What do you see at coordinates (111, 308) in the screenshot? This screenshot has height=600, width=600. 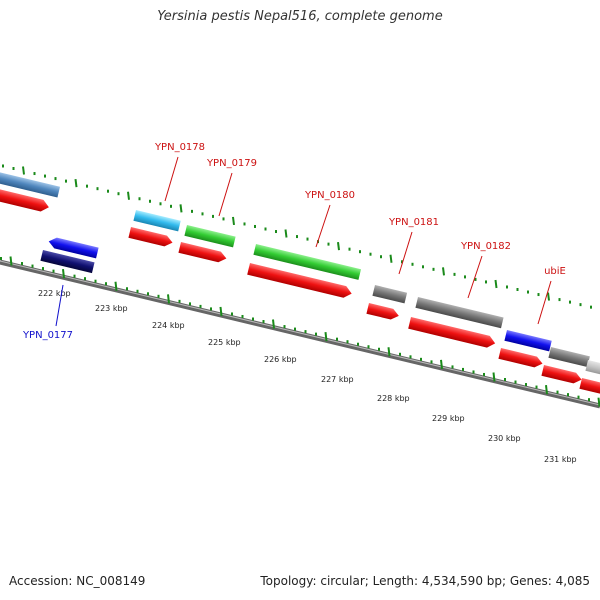 I see `kbp-label: 223 kbp` at bounding box center [111, 308].